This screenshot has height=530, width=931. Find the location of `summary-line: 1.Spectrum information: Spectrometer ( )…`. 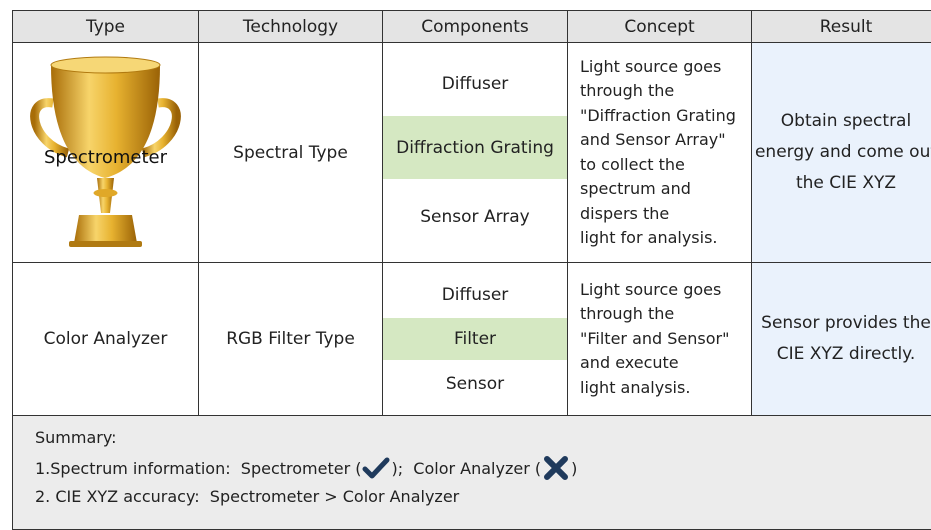

summary-line: 1.Spectrum information: Spectrometer ( )… is located at coordinates (306, 468).